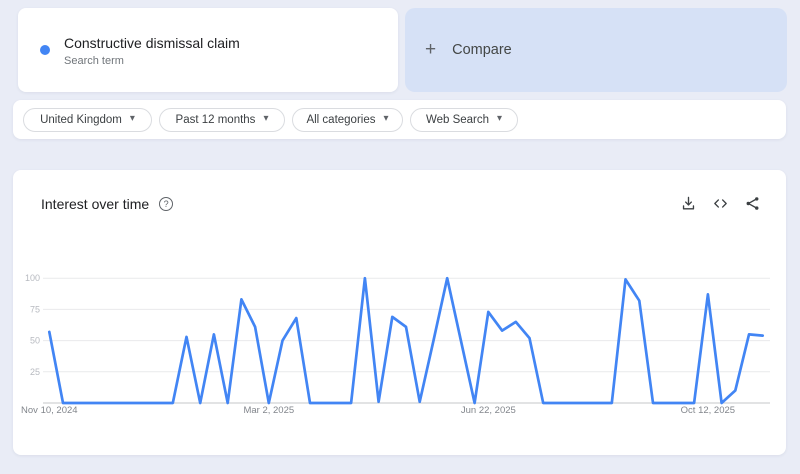 This screenshot has width=800, height=474. What do you see at coordinates (49, 410) in the screenshot?
I see `svg-text: Nov 10, 2024` at bounding box center [49, 410].